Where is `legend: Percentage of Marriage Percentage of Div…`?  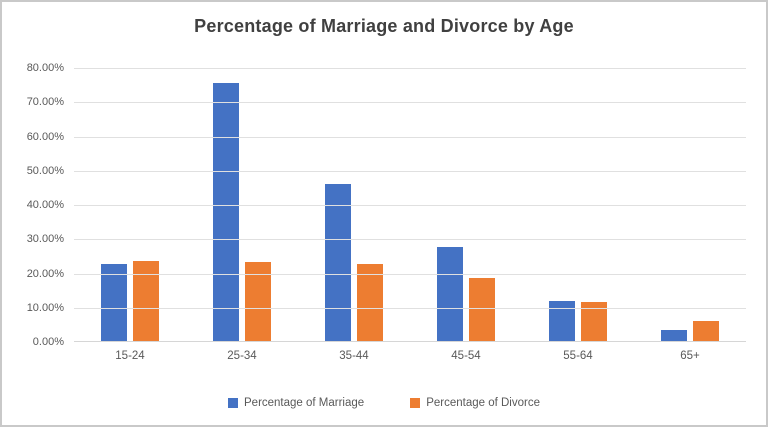 legend: Percentage of Marriage Percentage of Div… is located at coordinates (384, 403).